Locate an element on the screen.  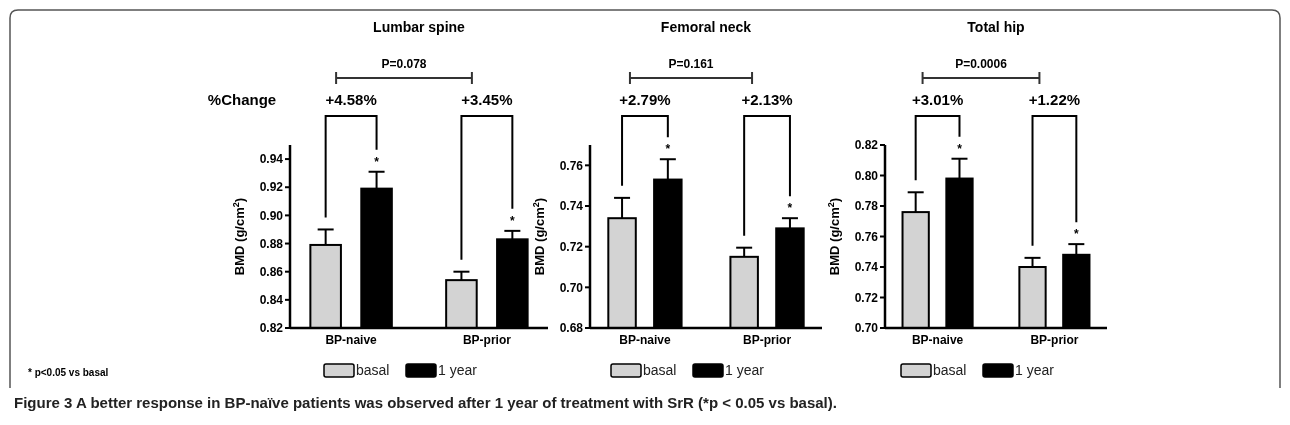
y-tick-label: 0.80 is located at coordinates (866, 175).